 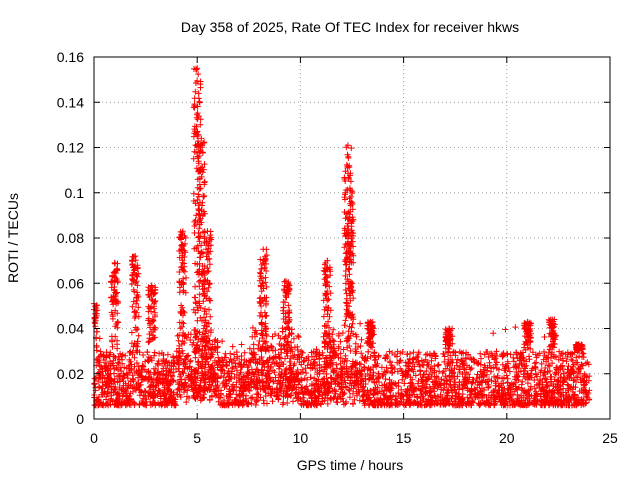 What do you see at coordinates (70, 102) in the screenshot?
I see `y-tick-label: 0.14` at bounding box center [70, 102].